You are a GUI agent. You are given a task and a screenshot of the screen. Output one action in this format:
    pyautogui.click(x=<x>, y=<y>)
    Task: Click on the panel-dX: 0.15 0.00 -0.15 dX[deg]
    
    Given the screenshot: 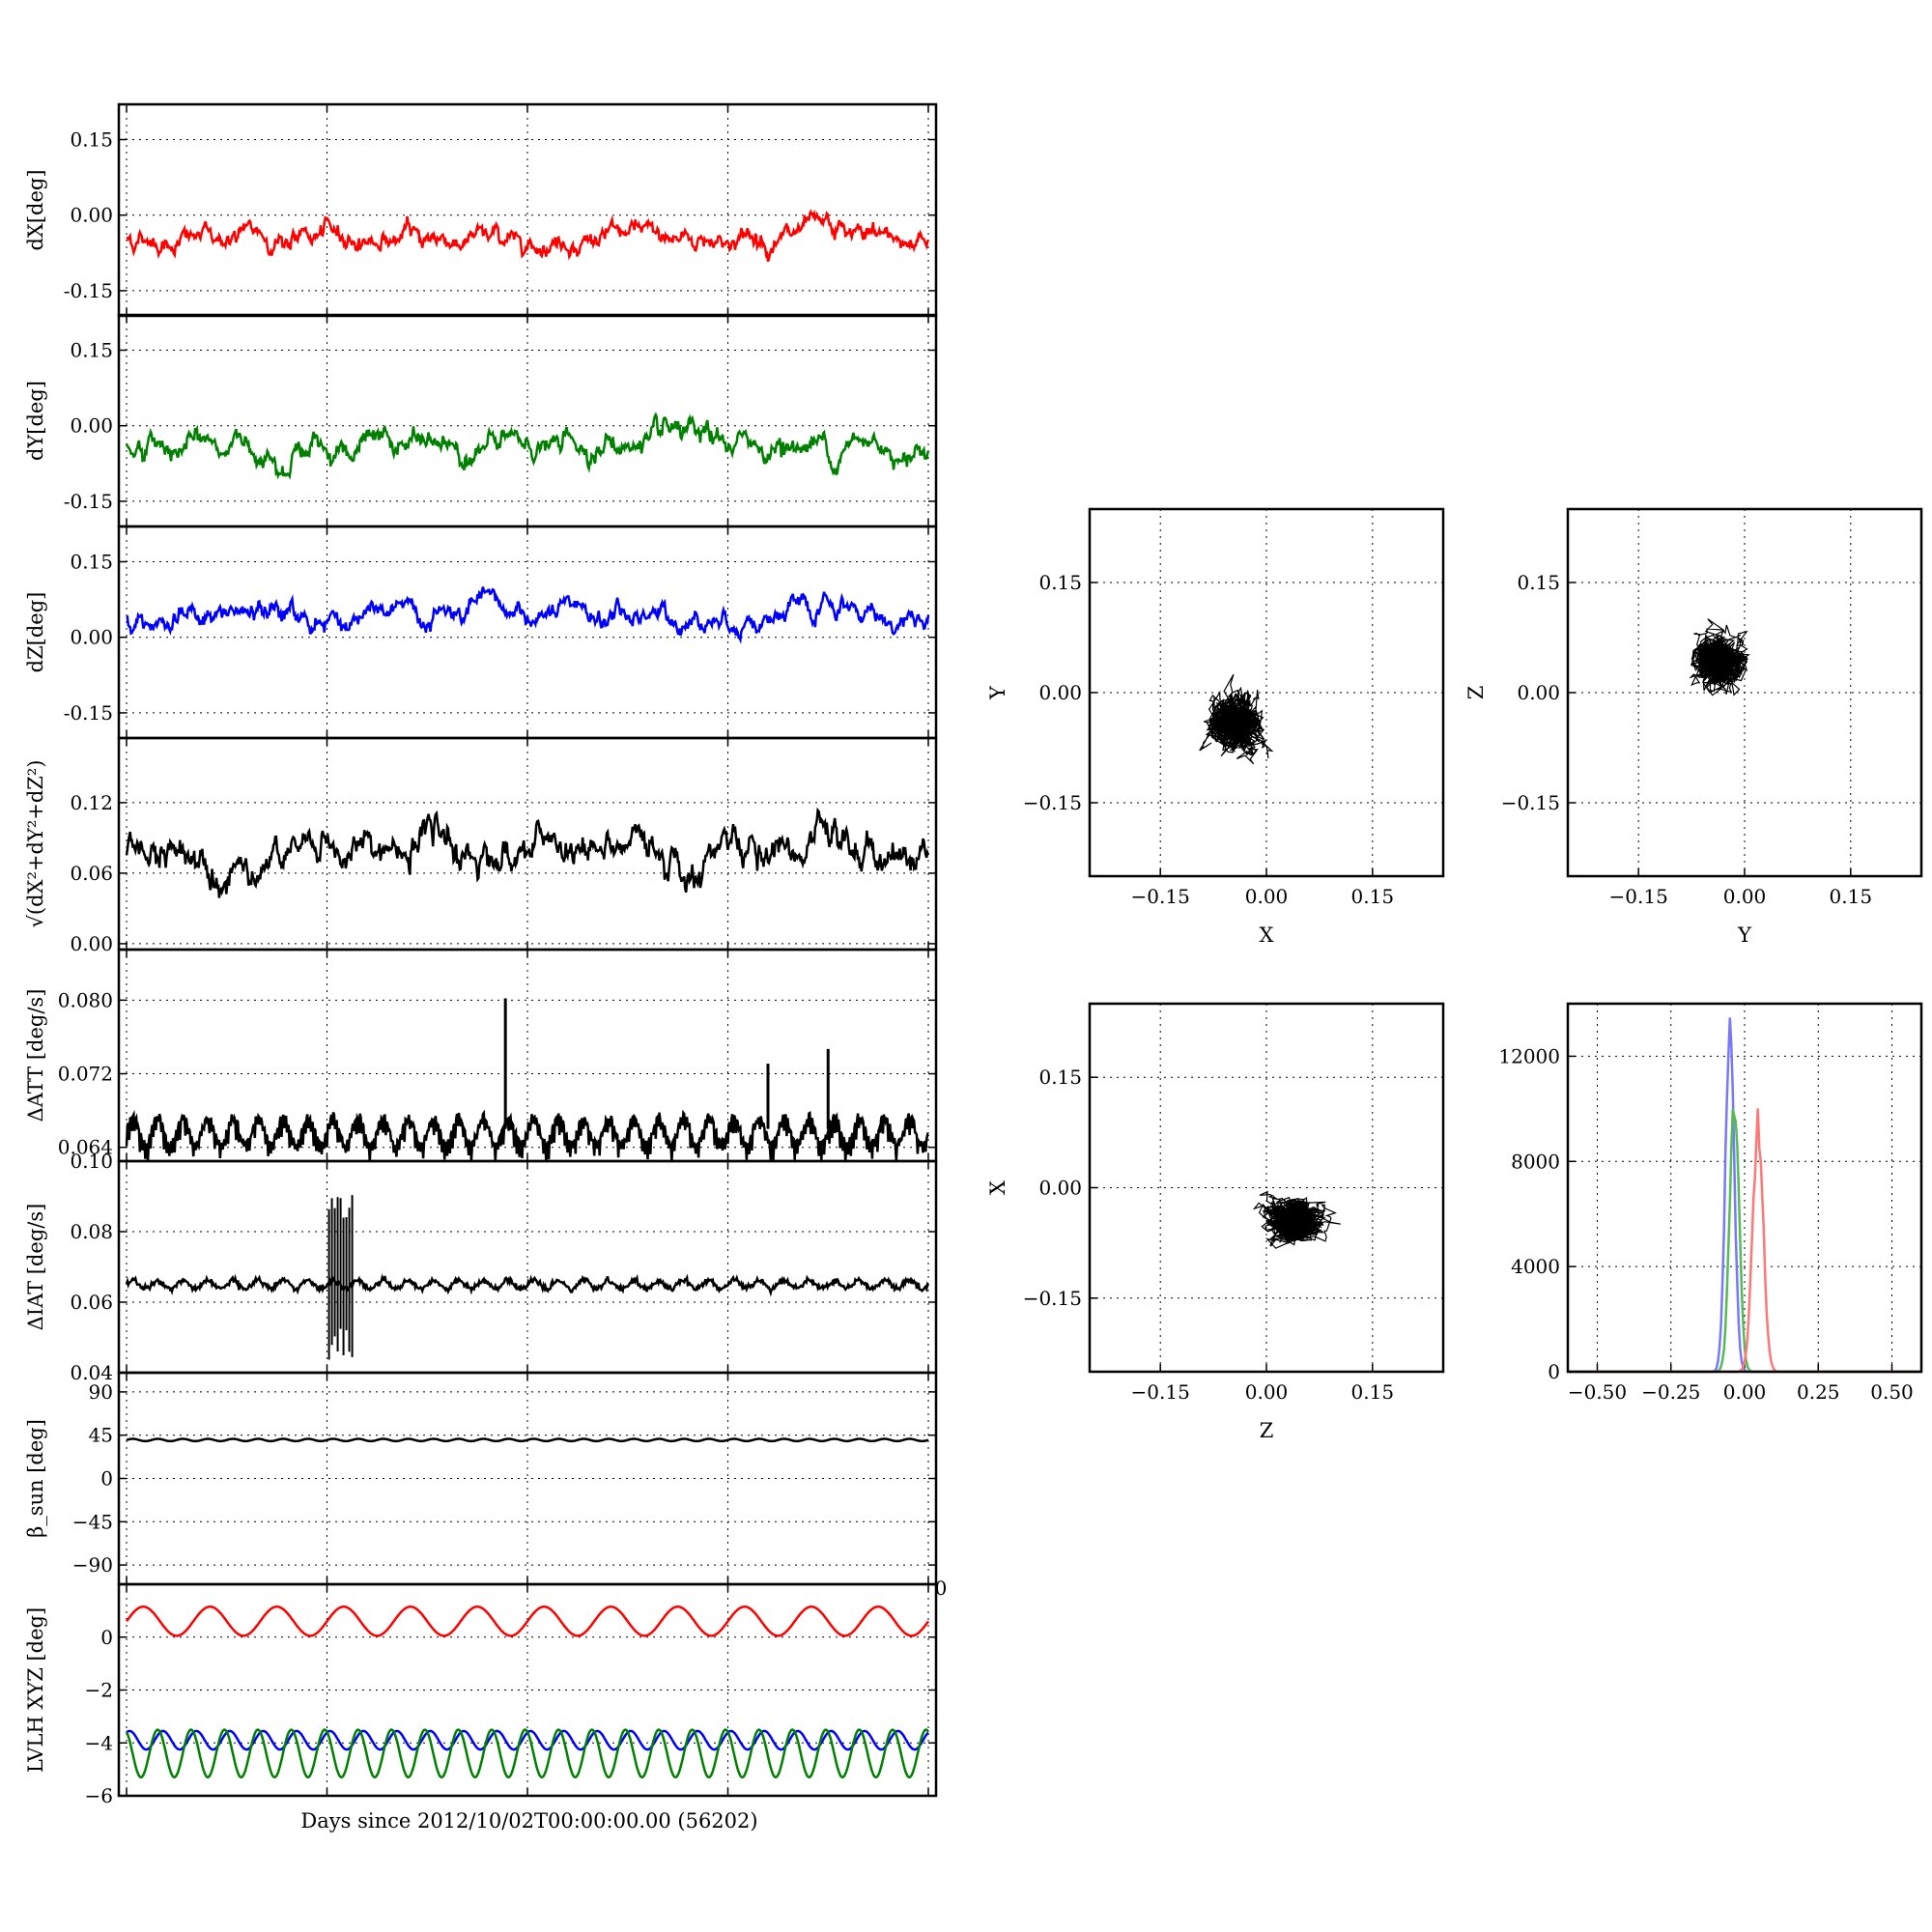 What is the action you would take?
    pyautogui.click(x=481, y=210)
    